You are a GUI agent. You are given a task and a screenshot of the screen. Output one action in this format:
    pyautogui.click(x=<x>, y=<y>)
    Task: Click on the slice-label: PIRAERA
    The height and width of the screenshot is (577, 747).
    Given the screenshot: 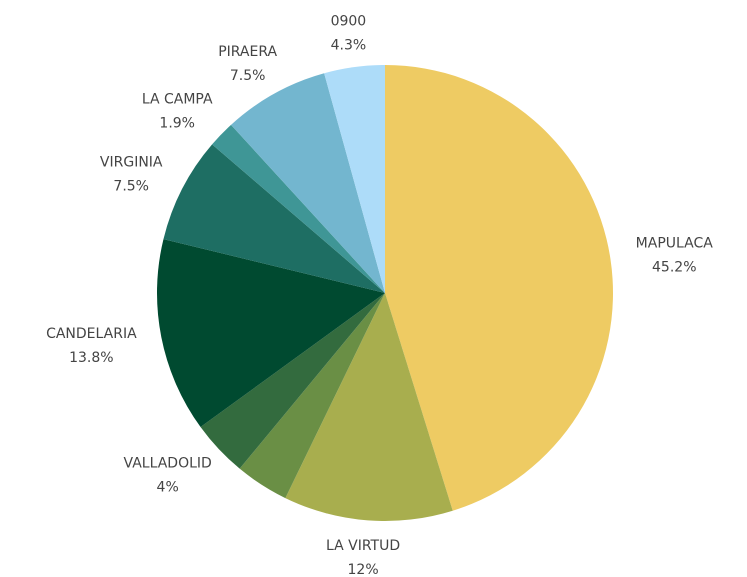 What is the action you would take?
    pyautogui.click(x=247, y=52)
    